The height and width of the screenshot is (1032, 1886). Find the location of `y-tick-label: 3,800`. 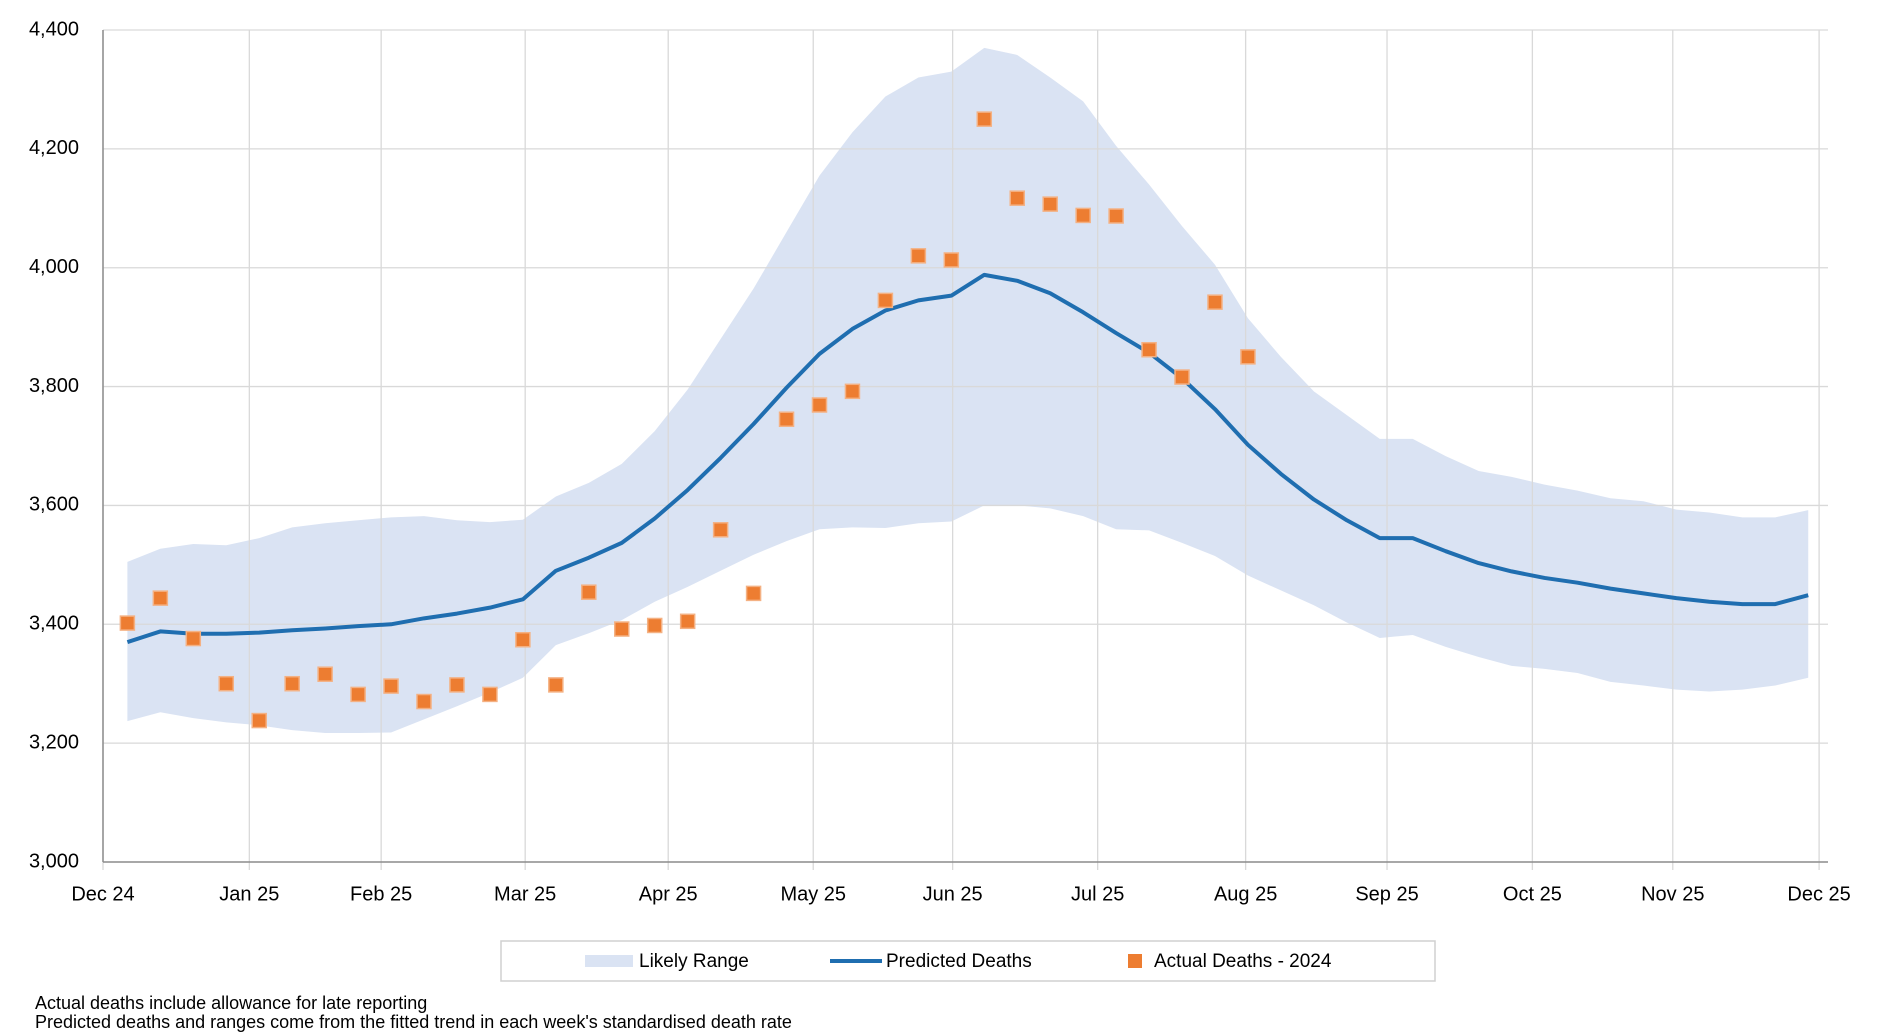

y-tick-label: 3,800 is located at coordinates (54, 386).